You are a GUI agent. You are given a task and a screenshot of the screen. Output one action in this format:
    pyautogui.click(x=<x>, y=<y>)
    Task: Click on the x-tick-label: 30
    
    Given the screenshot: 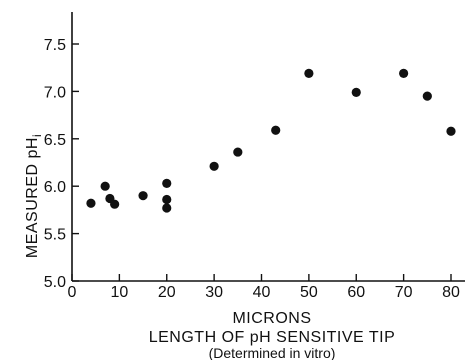 What is the action you would take?
    pyautogui.click(x=214, y=292)
    